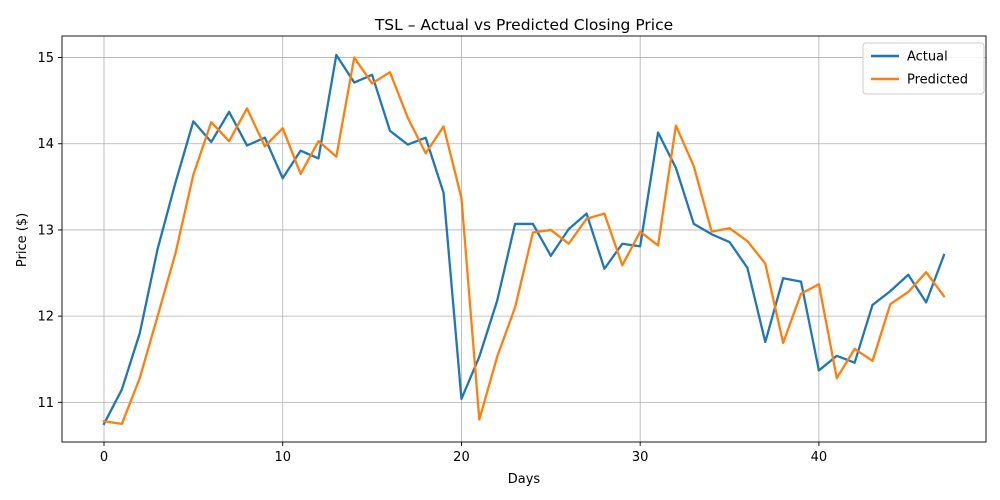  What do you see at coordinates (45, 58) in the screenshot?
I see `y-tick-label: 15` at bounding box center [45, 58].